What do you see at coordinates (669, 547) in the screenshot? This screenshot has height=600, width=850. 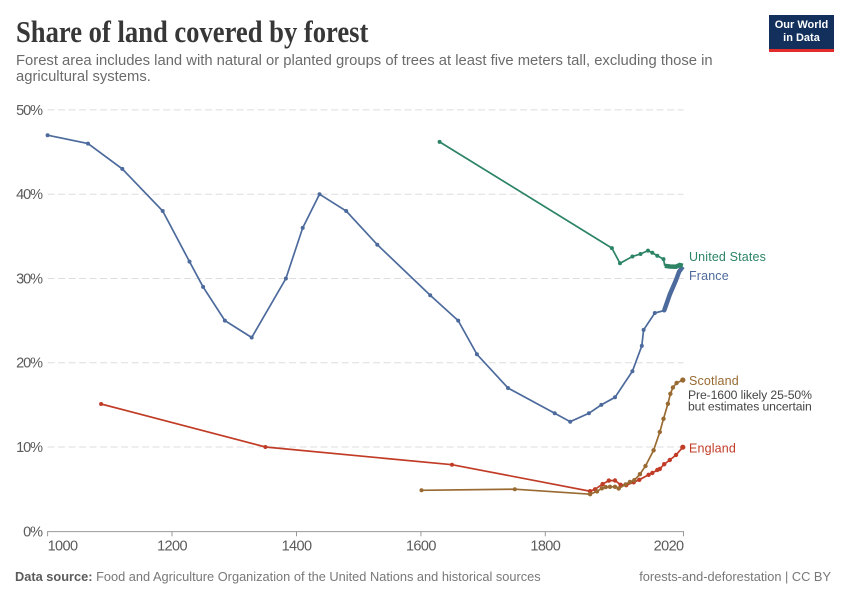 I see `svg-text: 2020` at bounding box center [669, 547].